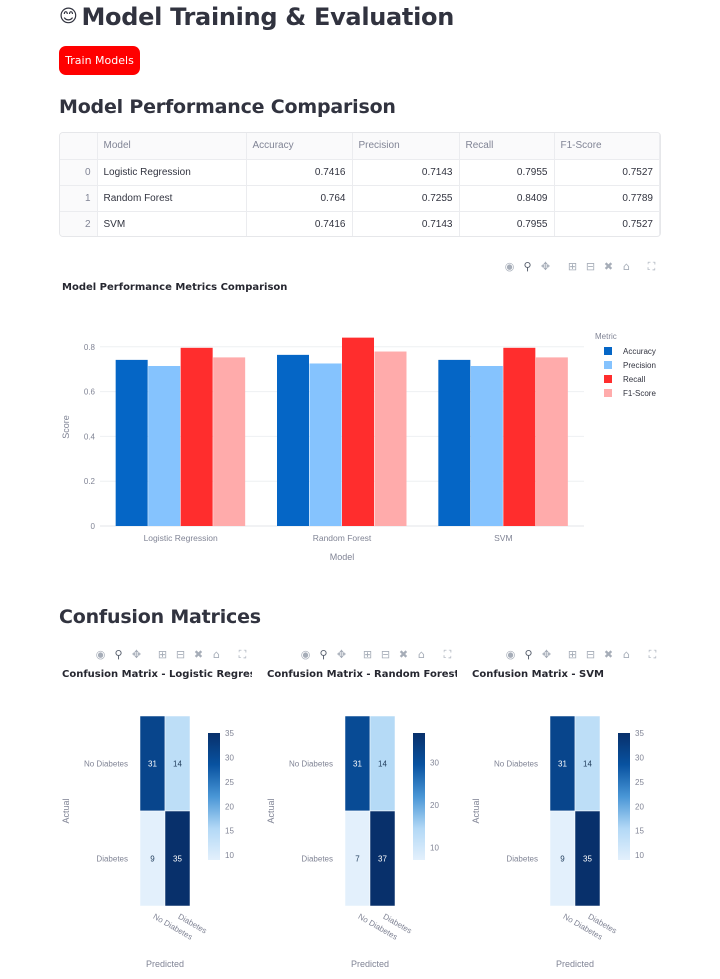 This screenshot has width=720, height=979. I want to click on table-header-f1: F1-Score, so click(607, 146).